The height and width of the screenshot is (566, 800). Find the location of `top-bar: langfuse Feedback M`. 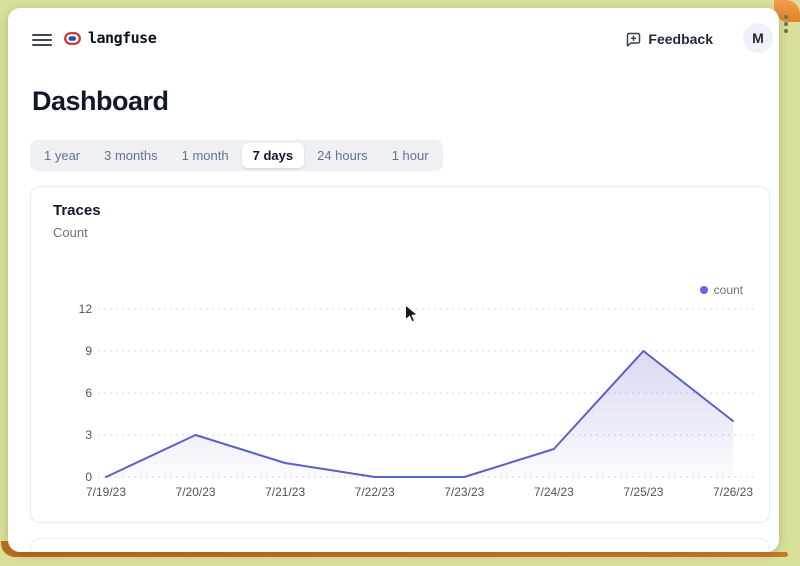

top-bar: langfuse Feedback M is located at coordinates (393, 38).